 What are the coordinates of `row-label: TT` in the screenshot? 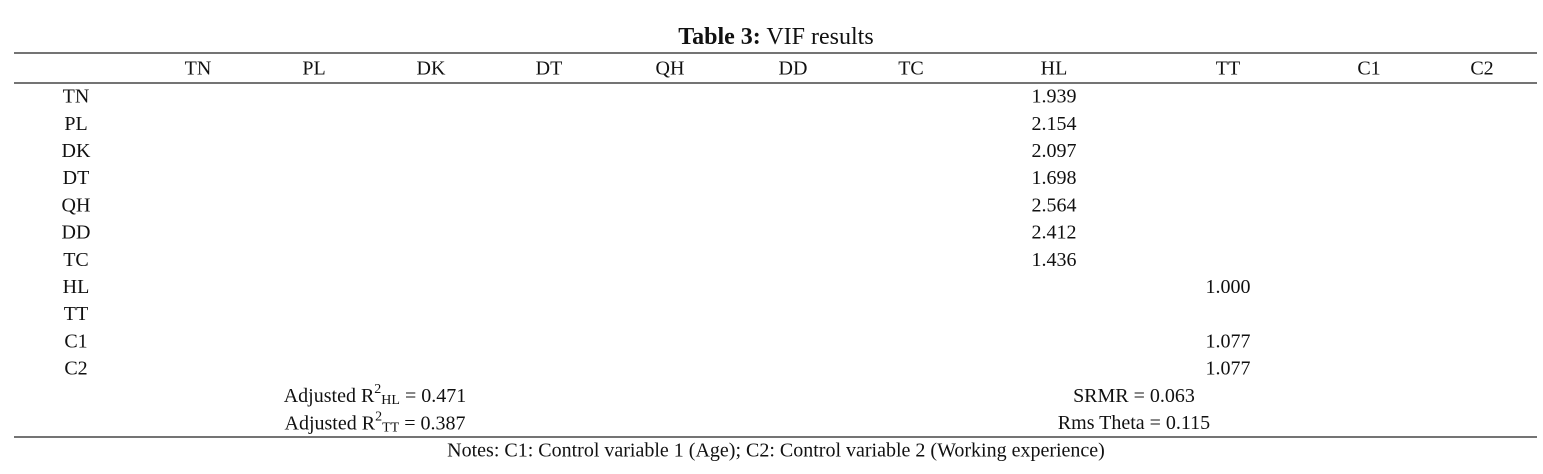 It's located at (76, 314).